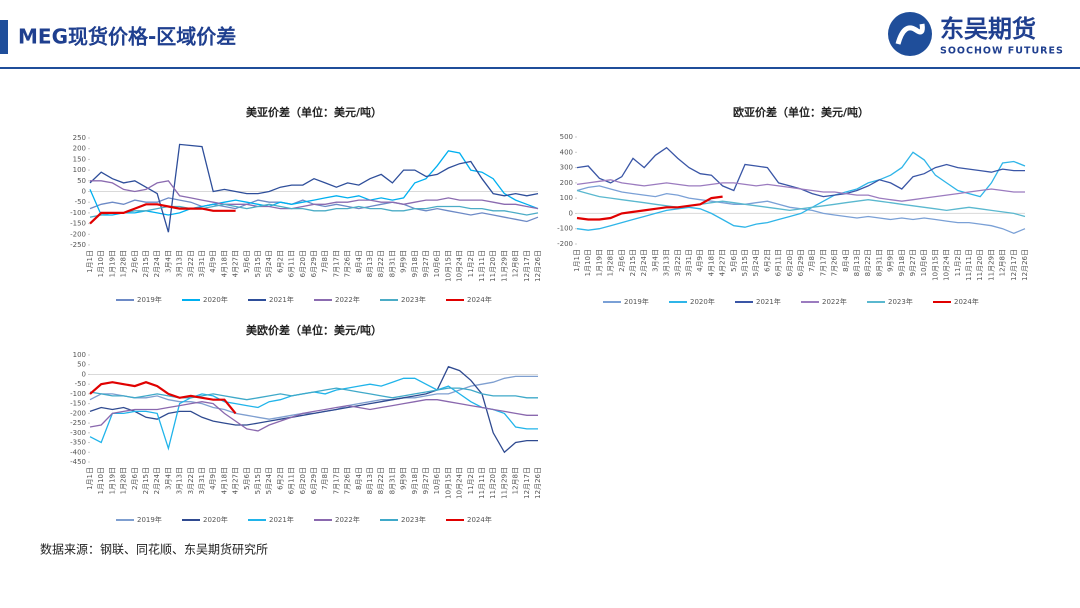  What do you see at coordinates (79, 159) in the screenshot?
I see `y-tick-label: 150` at bounding box center [79, 159].